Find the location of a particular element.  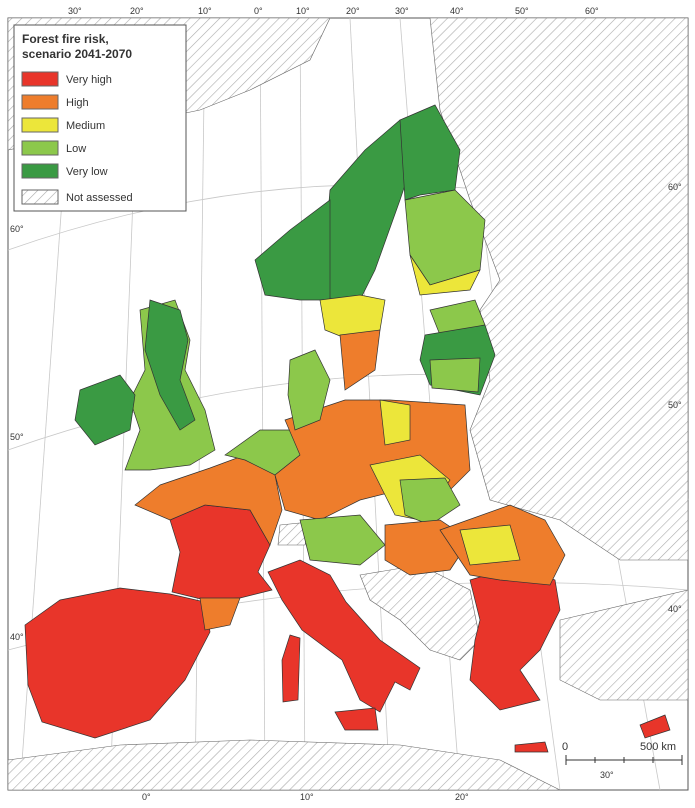

legend-label: High is located at coordinates (77, 103).